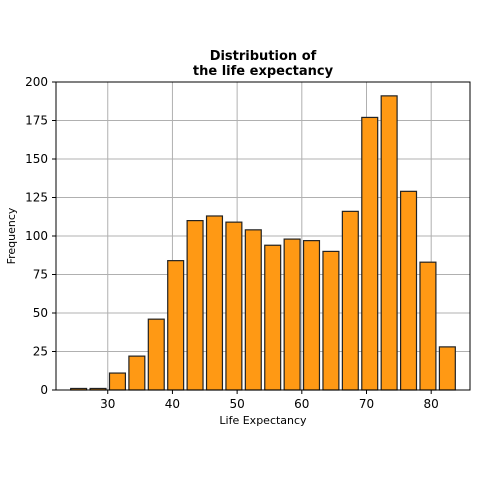 Image resolution: width=480 pixels, height=480 pixels. What do you see at coordinates (36, 82) in the screenshot?
I see `y-tick-label: 200` at bounding box center [36, 82].